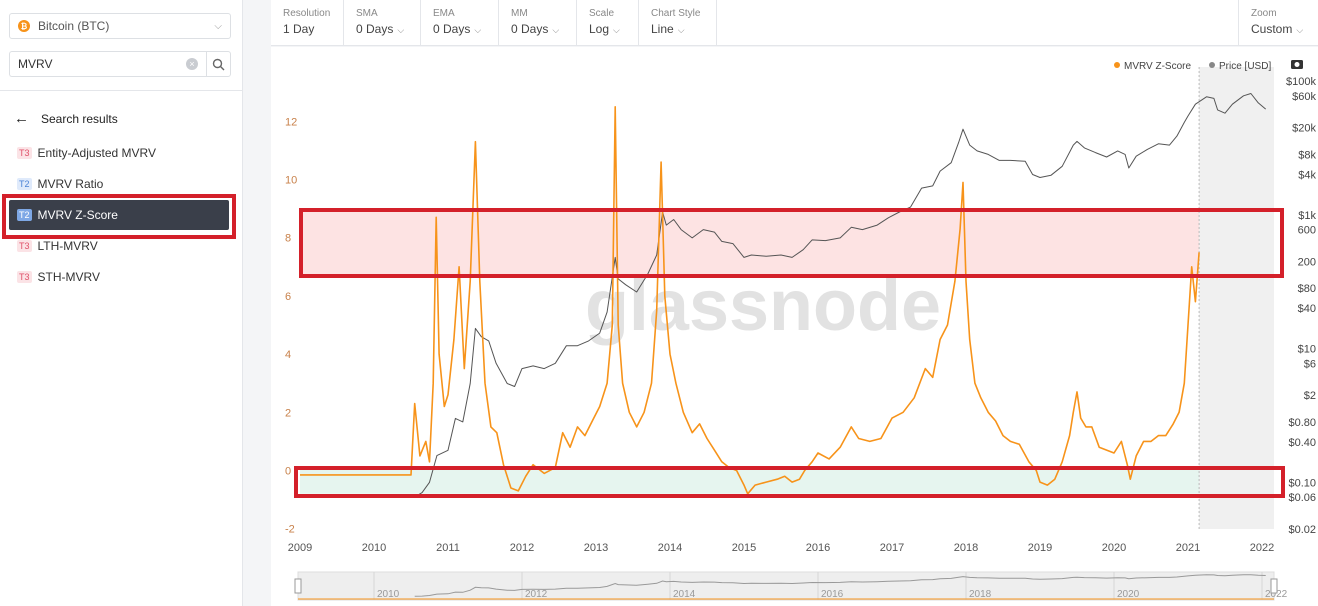 The image size is (1318, 606). I want to click on scale-dropdown: Scale Log ⌵, so click(608, 23).